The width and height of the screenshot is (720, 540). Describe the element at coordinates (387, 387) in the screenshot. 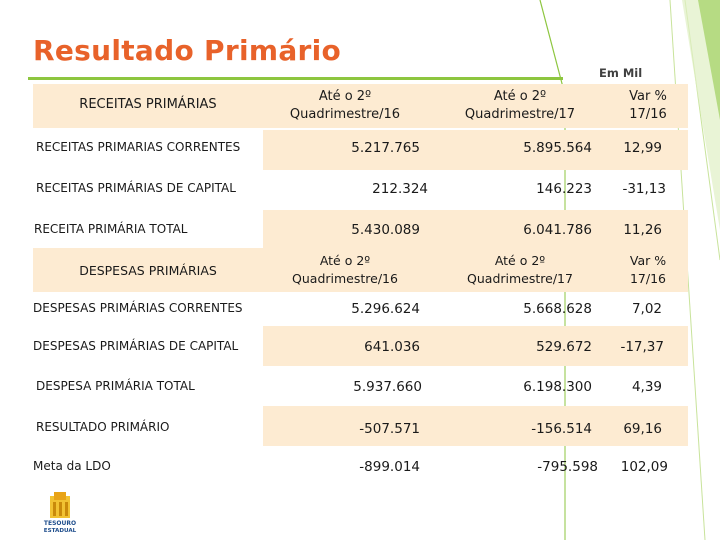

I see `table-cell-v16: 5.937.660` at that location.